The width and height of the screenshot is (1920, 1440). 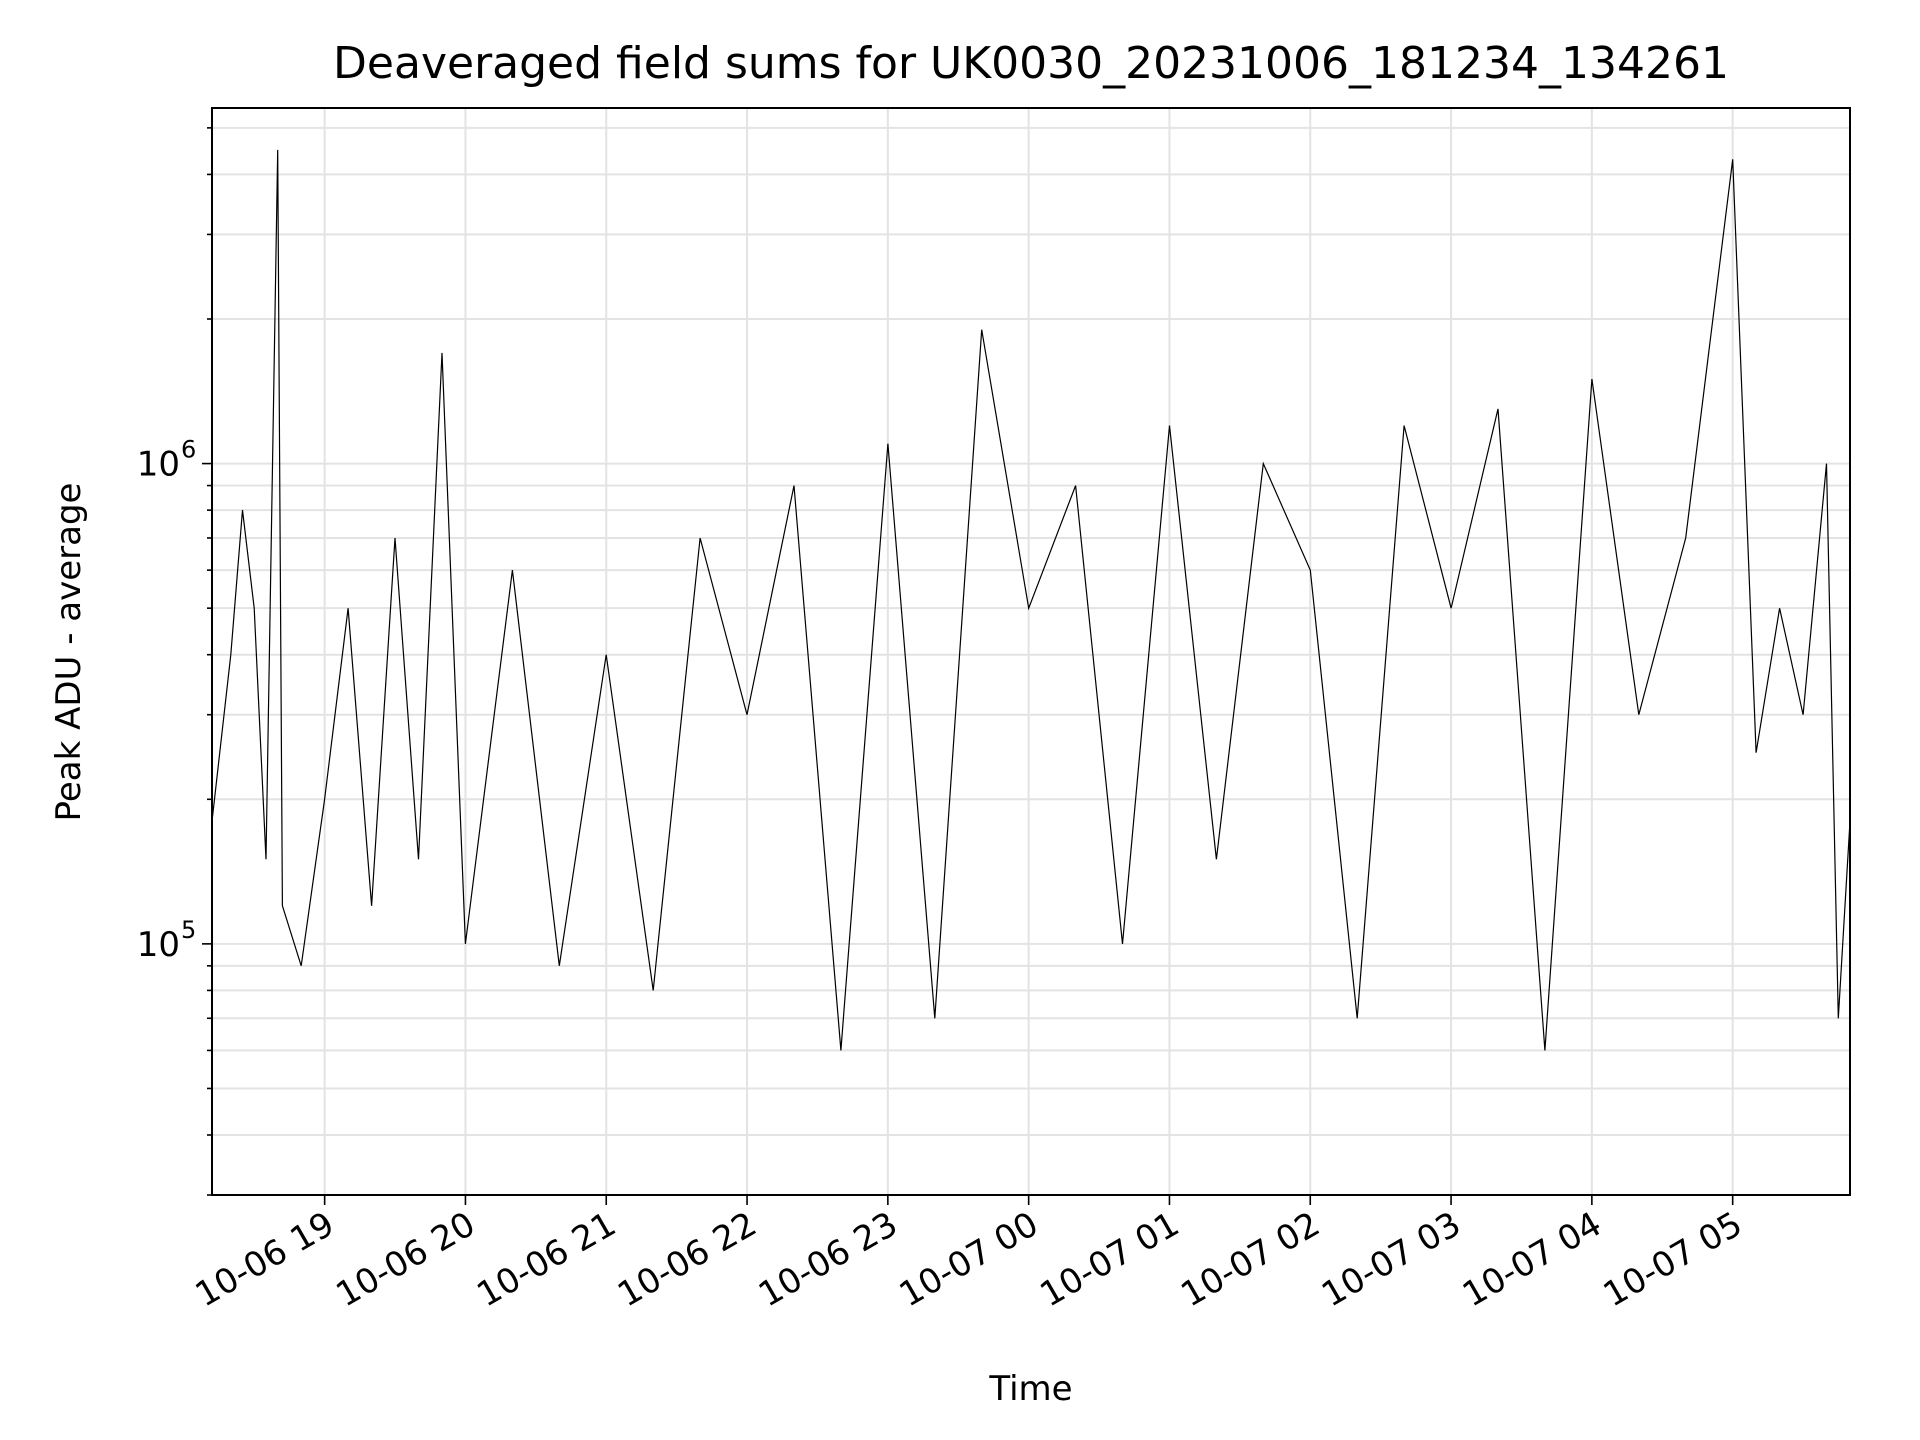 What do you see at coordinates (265, 1259) in the screenshot?
I see `x-tick-label: 10-06 19` at bounding box center [265, 1259].